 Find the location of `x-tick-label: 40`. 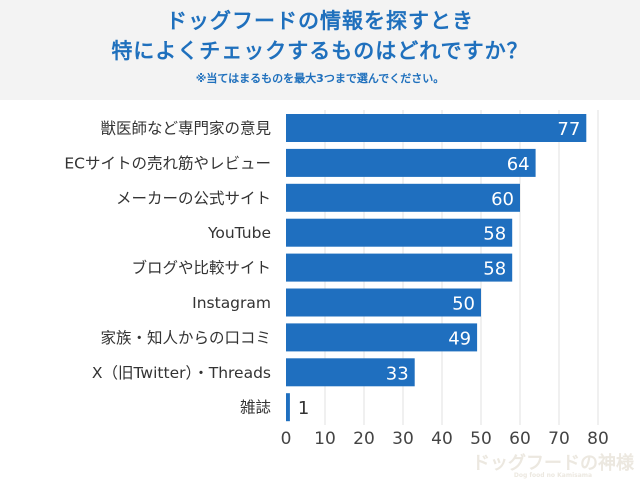

x-tick-label: 40 is located at coordinates (442, 439).